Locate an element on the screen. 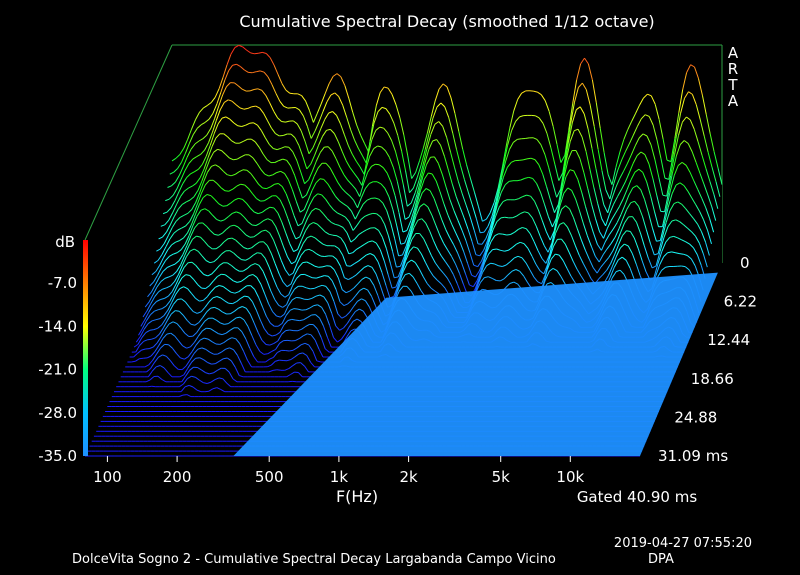 The height and width of the screenshot is (575, 800). x-tick-label: 5k is located at coordinates (501, 477).